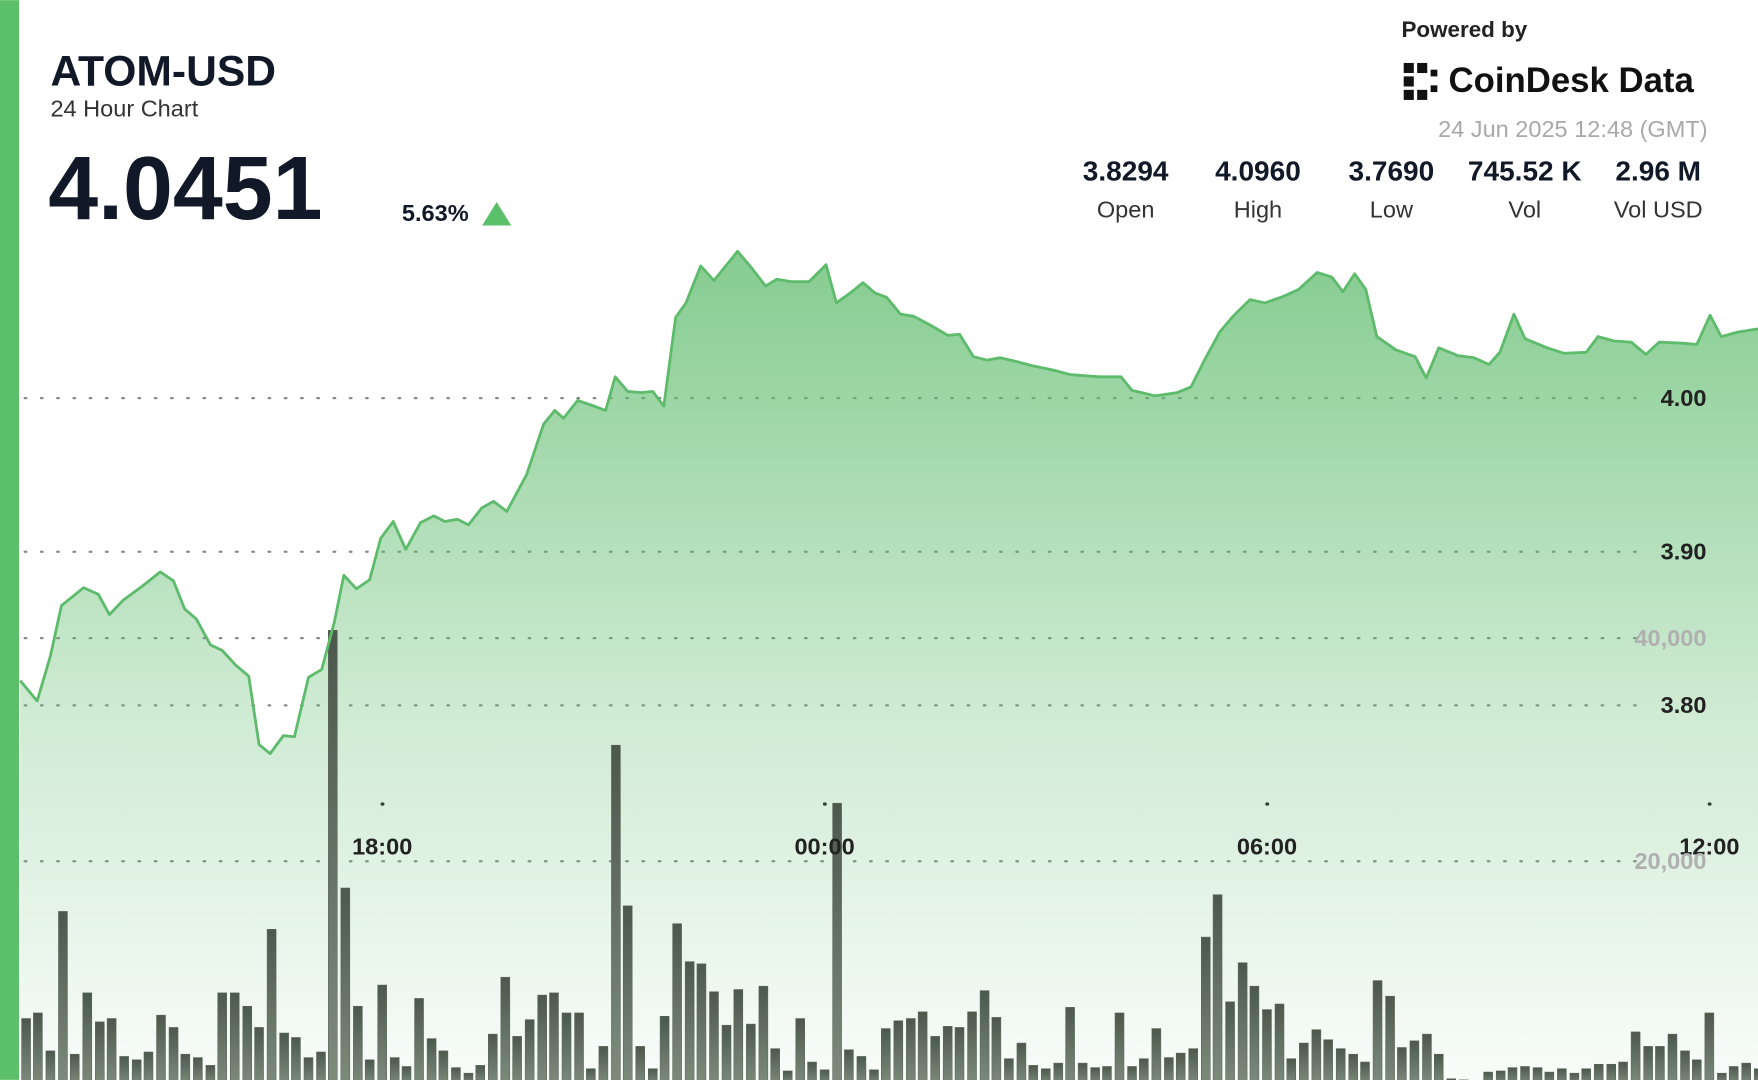  I want to click on powered-by: Powered by, so click(1464, 29).